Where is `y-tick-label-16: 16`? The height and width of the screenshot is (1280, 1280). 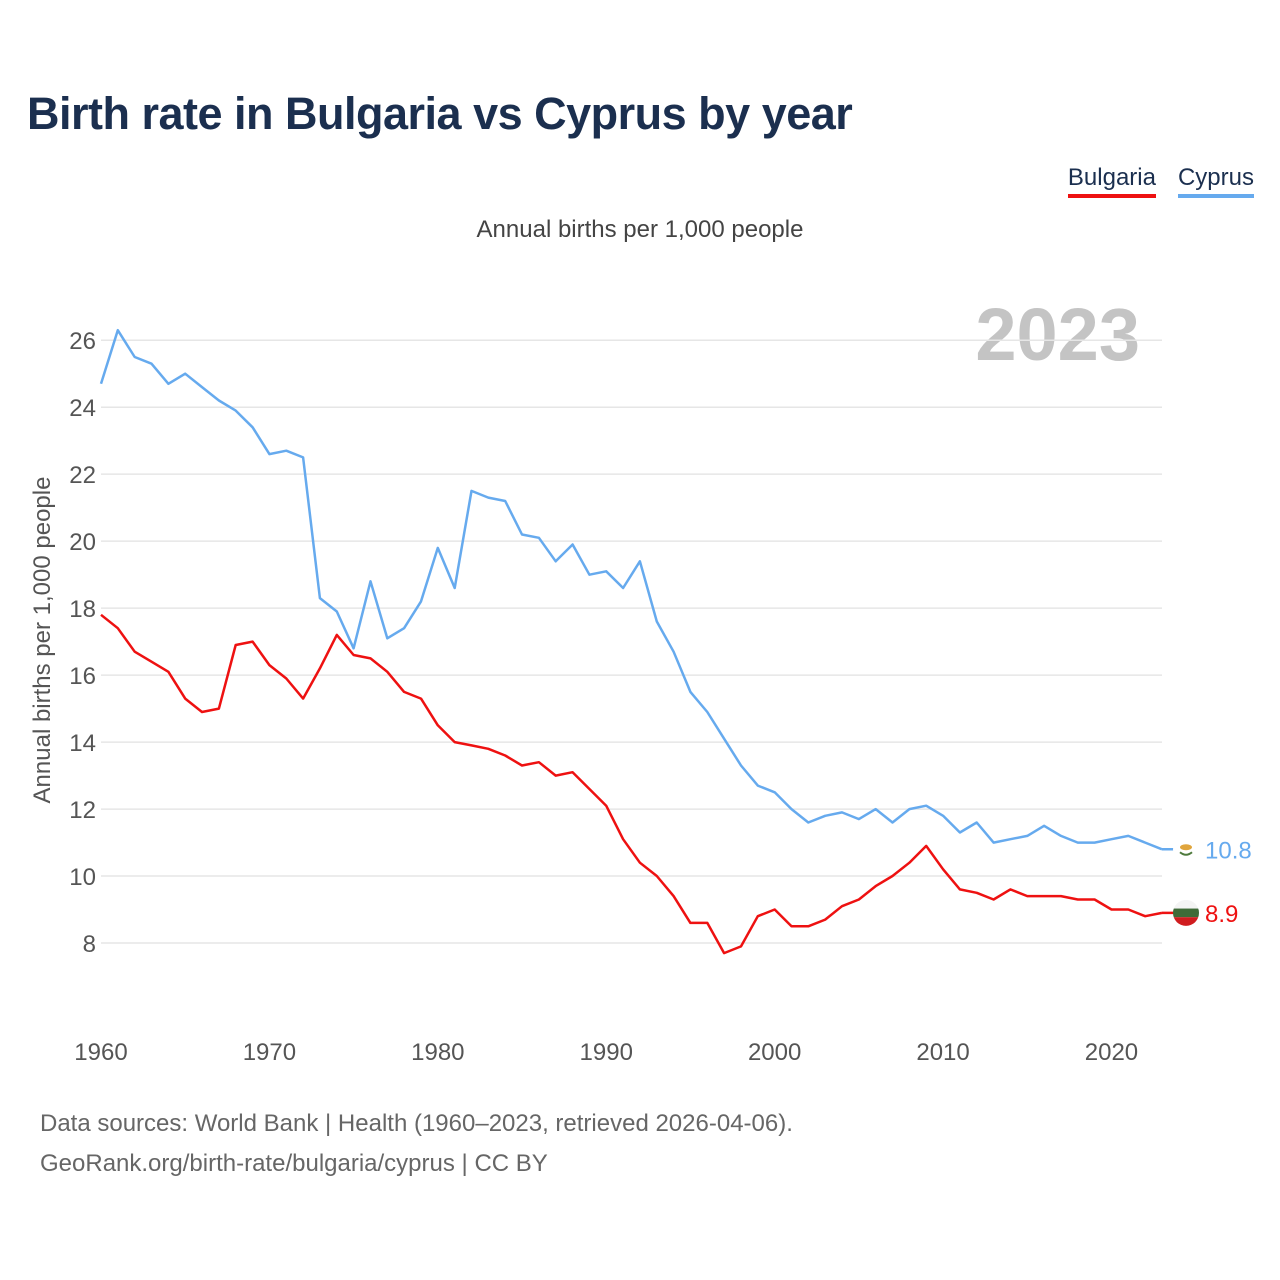 y-tick-label-16: 16 is located at coordinates (82, 676).